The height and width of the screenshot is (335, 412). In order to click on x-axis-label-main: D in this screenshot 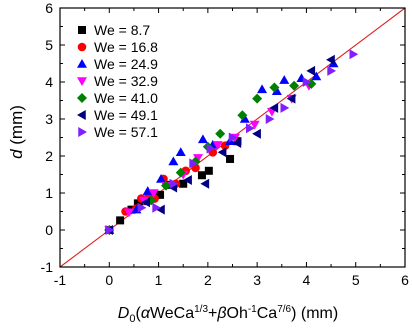, I will do `click(124, 313)`.